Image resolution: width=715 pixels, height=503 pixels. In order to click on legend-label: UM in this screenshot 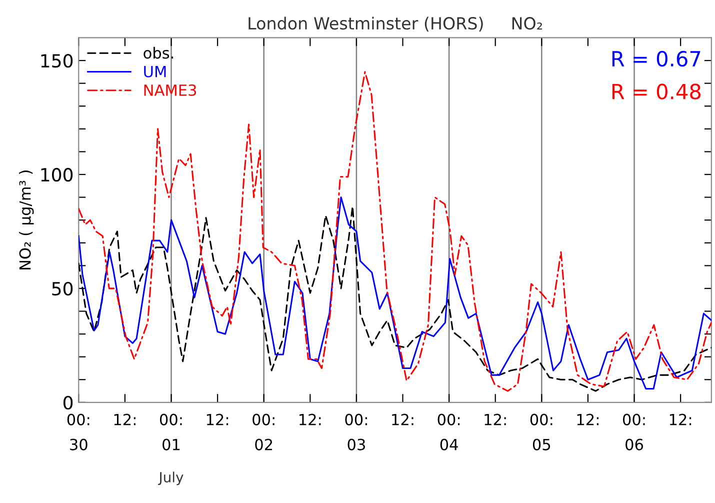, I will do `click(155, 72)`.